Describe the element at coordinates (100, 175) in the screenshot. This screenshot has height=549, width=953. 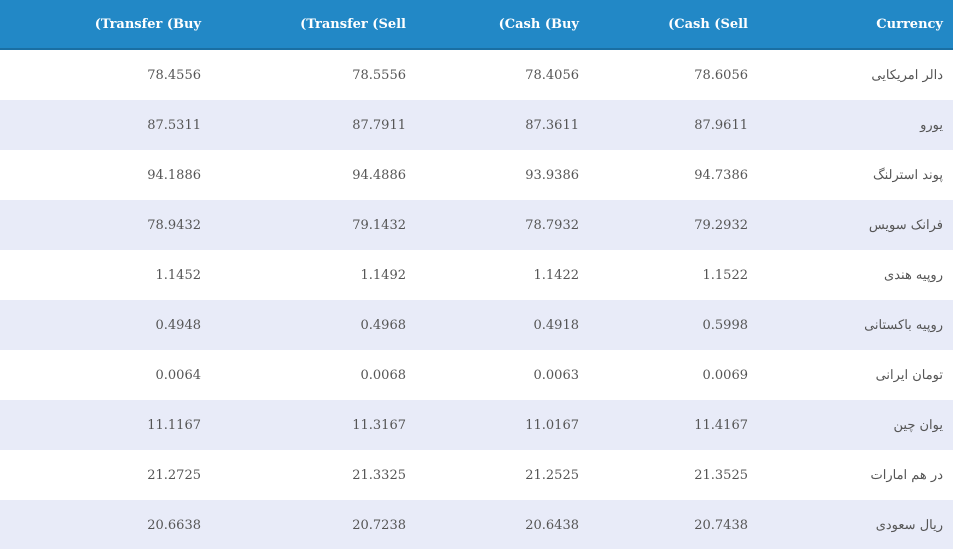
I see `transfer-buy-cell: 94.1886` at that location.